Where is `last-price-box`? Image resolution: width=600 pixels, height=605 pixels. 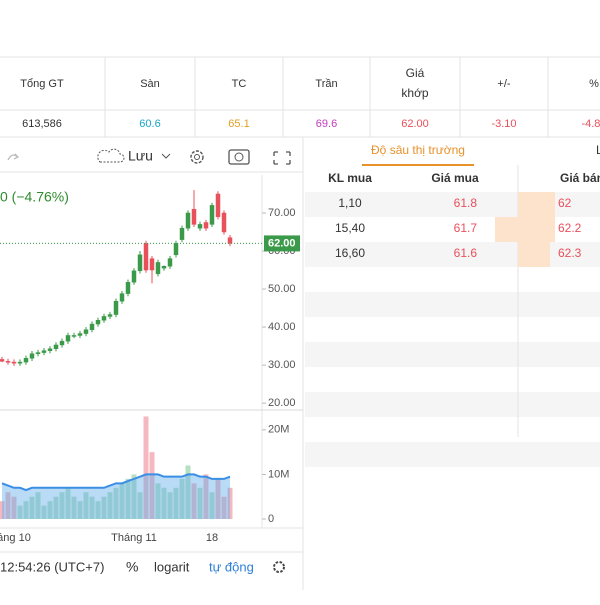
last-price-box is located at coordinates (282, 243).